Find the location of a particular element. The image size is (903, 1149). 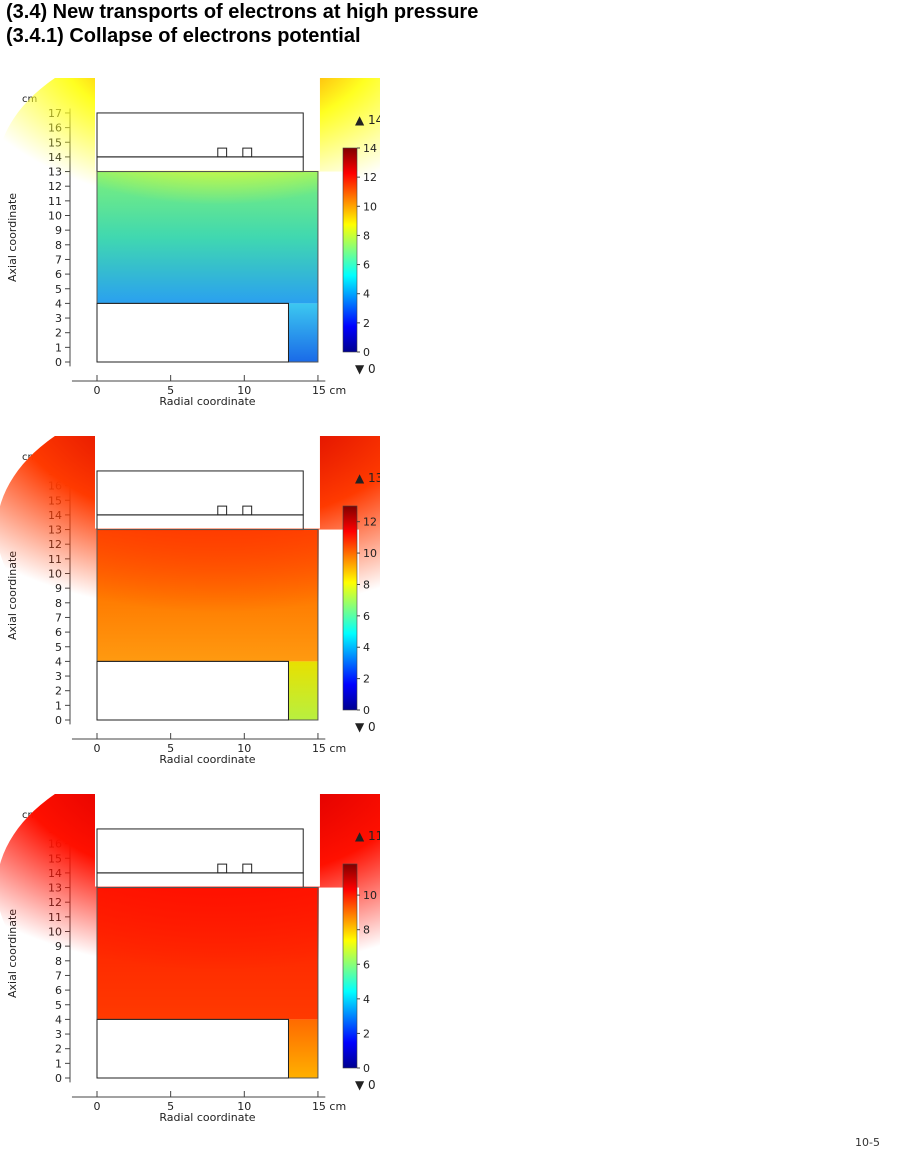

subsection-heading: (3.4.1) Collapse of electrons potential is located at coordinates (183, 36).